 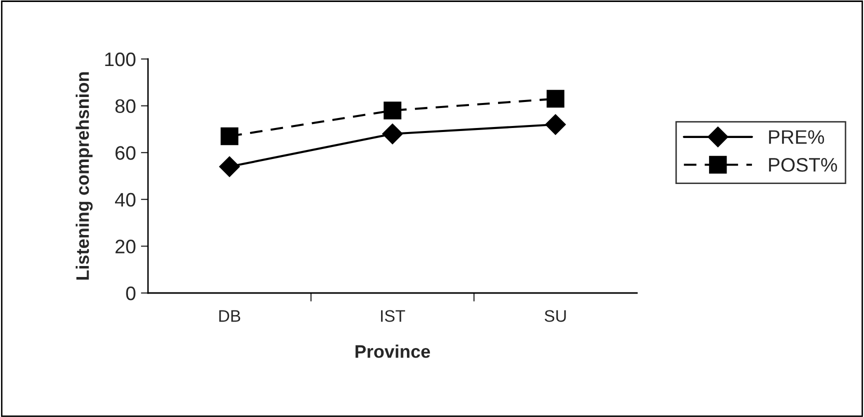 What do you see at coordinates (125, 106) in the screenshot?
I see `y-tick-label: 80` at bounding box center [125, 106].